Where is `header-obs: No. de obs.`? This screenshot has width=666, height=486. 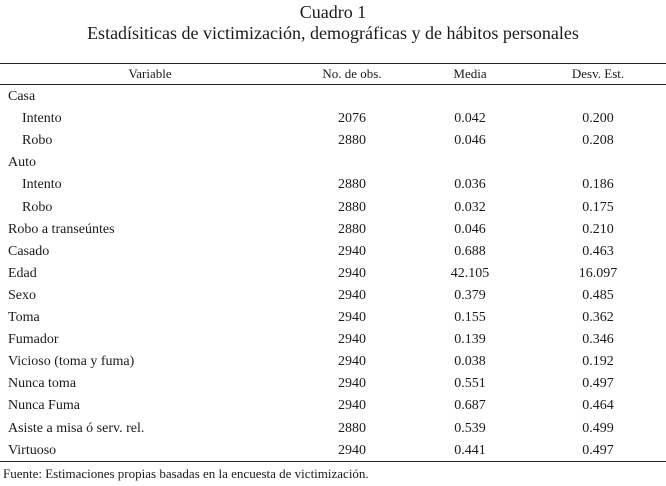 header-obs: No. de obs. is located at coordinates (352, 73).